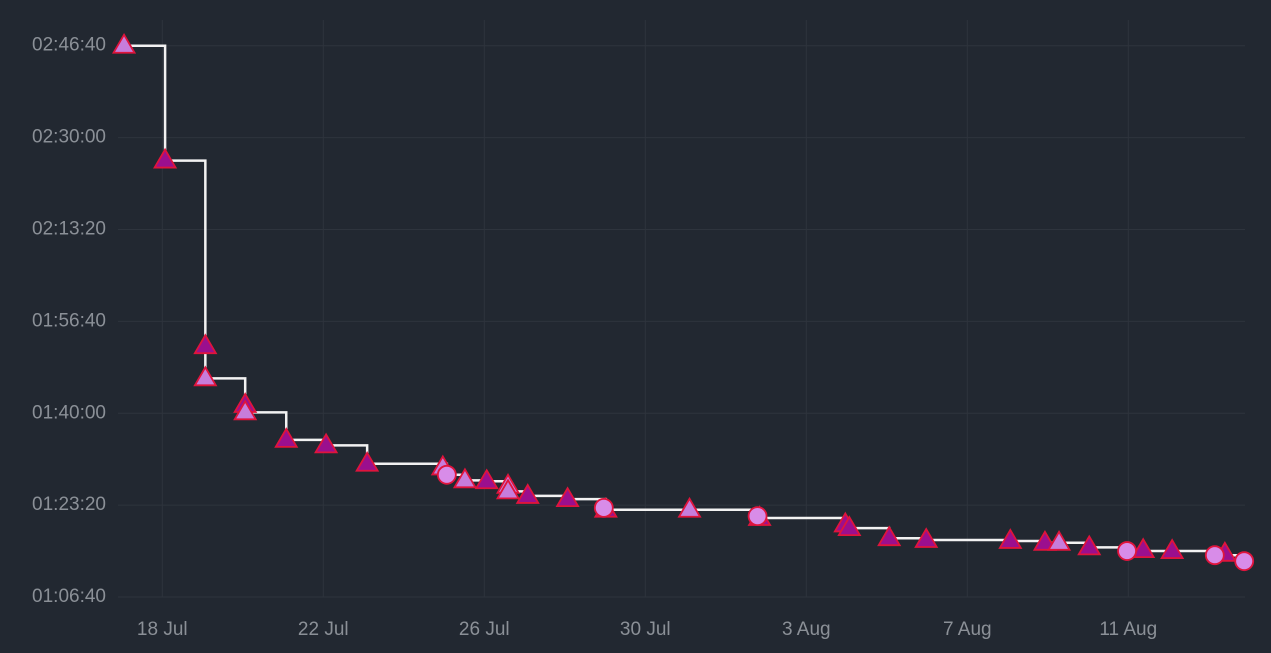 The width and height of the screenshot is (1271, 653). What do you see at coordinates (806, 629) in the screenshot?
I see `x-tick-label: 3 Aug` at bounding box center [806, 629].